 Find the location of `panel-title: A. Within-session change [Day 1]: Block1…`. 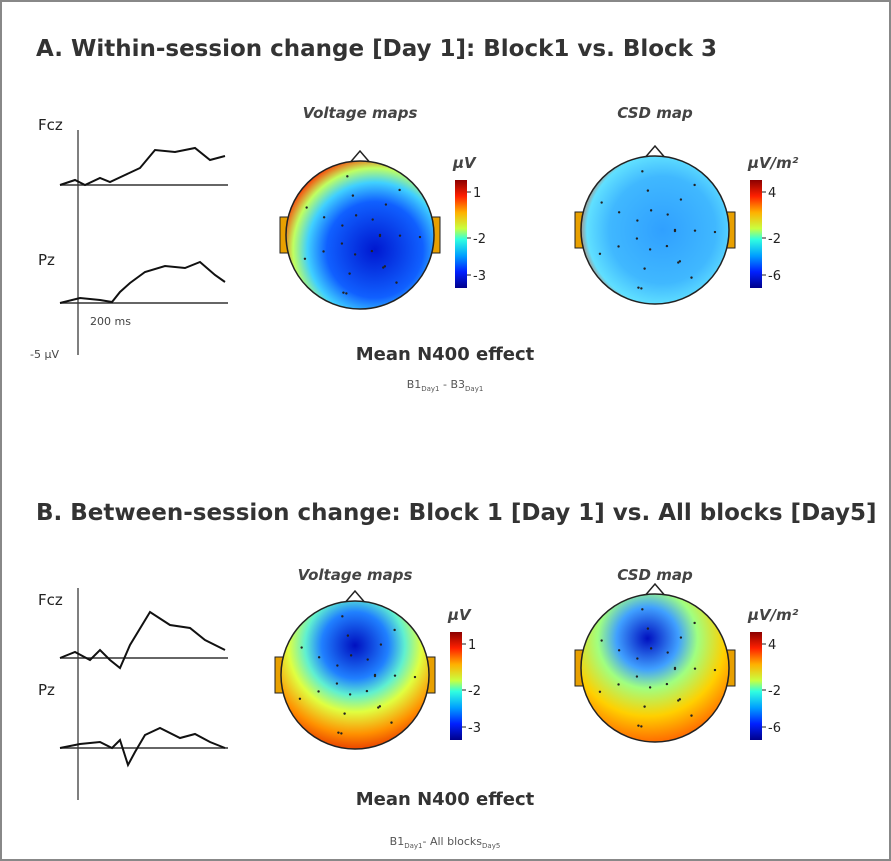

panel-title: A. Within-session change [Day 1]: Block1… is located at coordinates (376, 49).